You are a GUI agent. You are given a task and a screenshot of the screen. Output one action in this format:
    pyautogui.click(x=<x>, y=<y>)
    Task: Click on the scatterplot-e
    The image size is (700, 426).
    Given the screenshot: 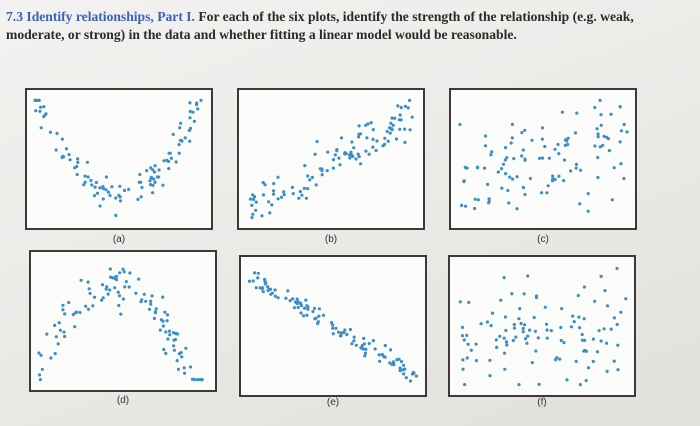 What is the action you would take?
    pyautogui.click(x=333, y=326)
    